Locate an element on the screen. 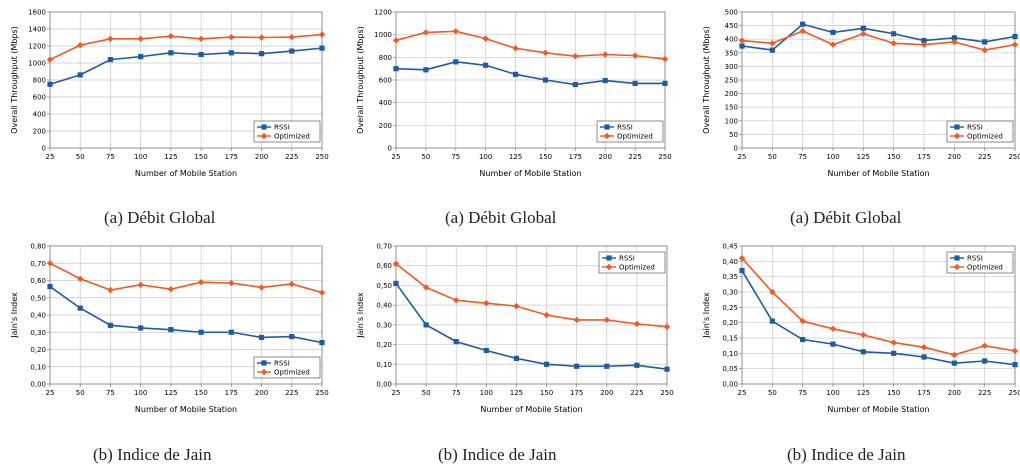  caption-a3: (a) Débit Global is located at coordinates (846, 217).